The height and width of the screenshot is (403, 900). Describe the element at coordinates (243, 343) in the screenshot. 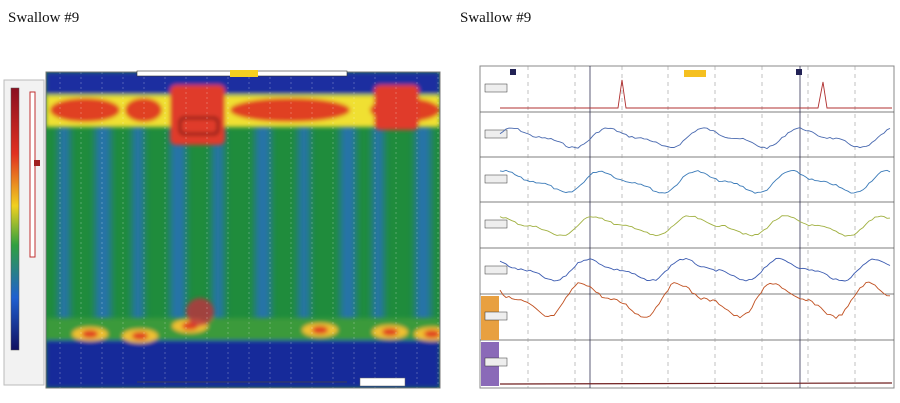

I see `lower-sphincter-band` at that location.